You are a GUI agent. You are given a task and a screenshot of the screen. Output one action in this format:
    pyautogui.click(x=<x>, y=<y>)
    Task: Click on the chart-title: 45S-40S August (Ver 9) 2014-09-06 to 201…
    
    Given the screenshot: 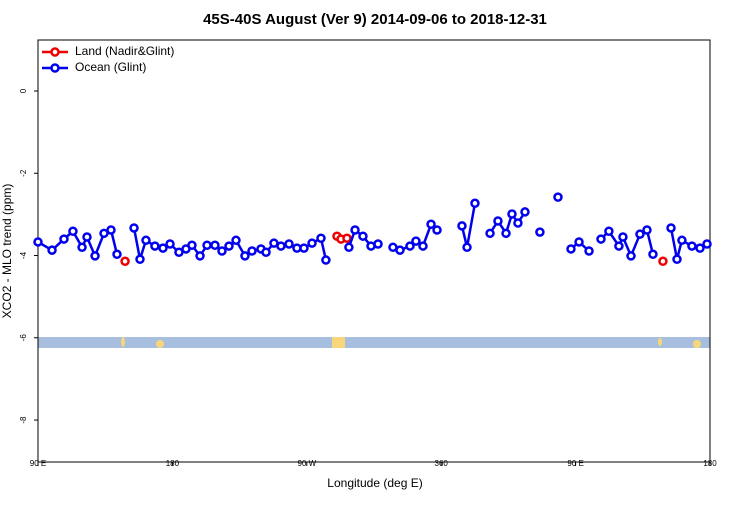 What is the action you would take?
    pyautogui.click(x=375, y=19)
    